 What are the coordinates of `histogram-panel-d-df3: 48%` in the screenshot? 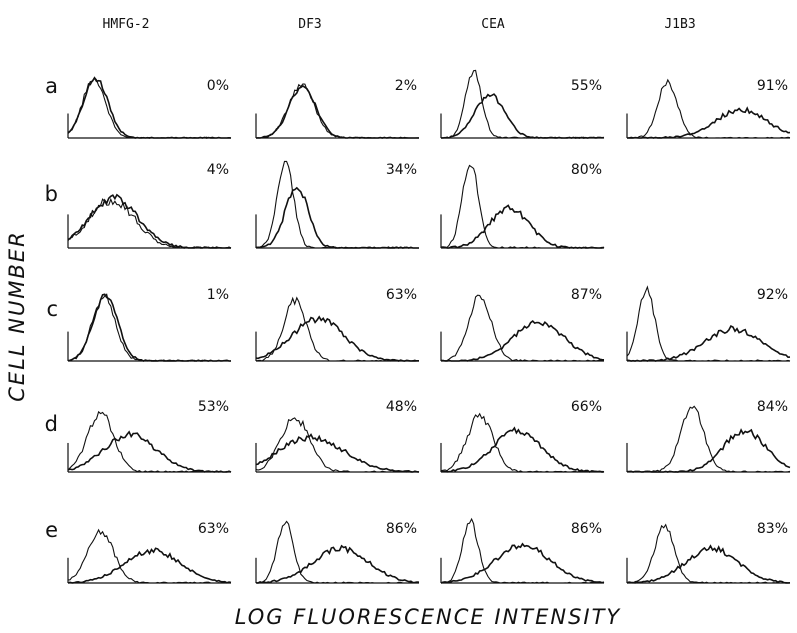 It's located at (337, 436).